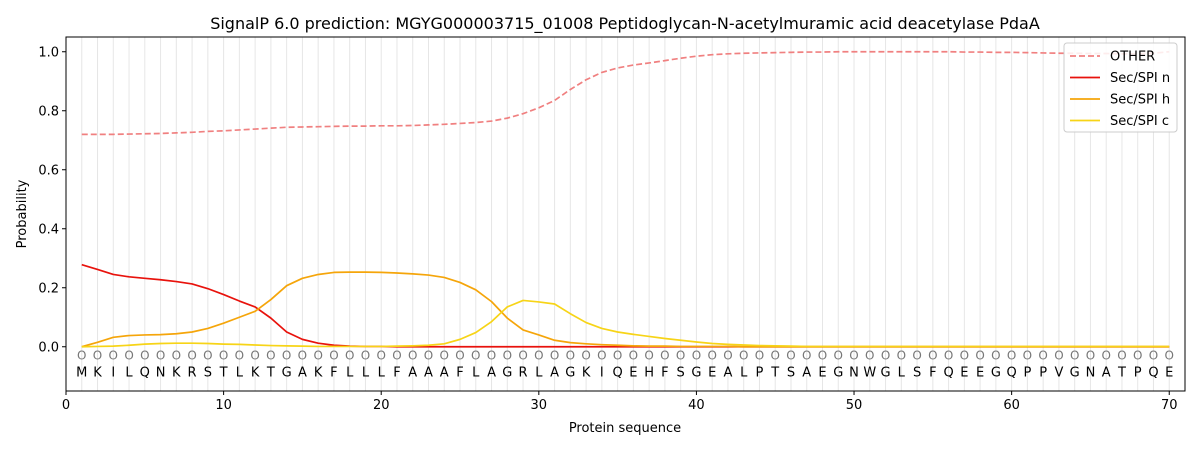 The width and height of the screenshot is (1200, 450). What do you see at coordinates (48, 170) in the screenshot?
I see `y-tick-label: 0.6` at bounding box center [48, 170].